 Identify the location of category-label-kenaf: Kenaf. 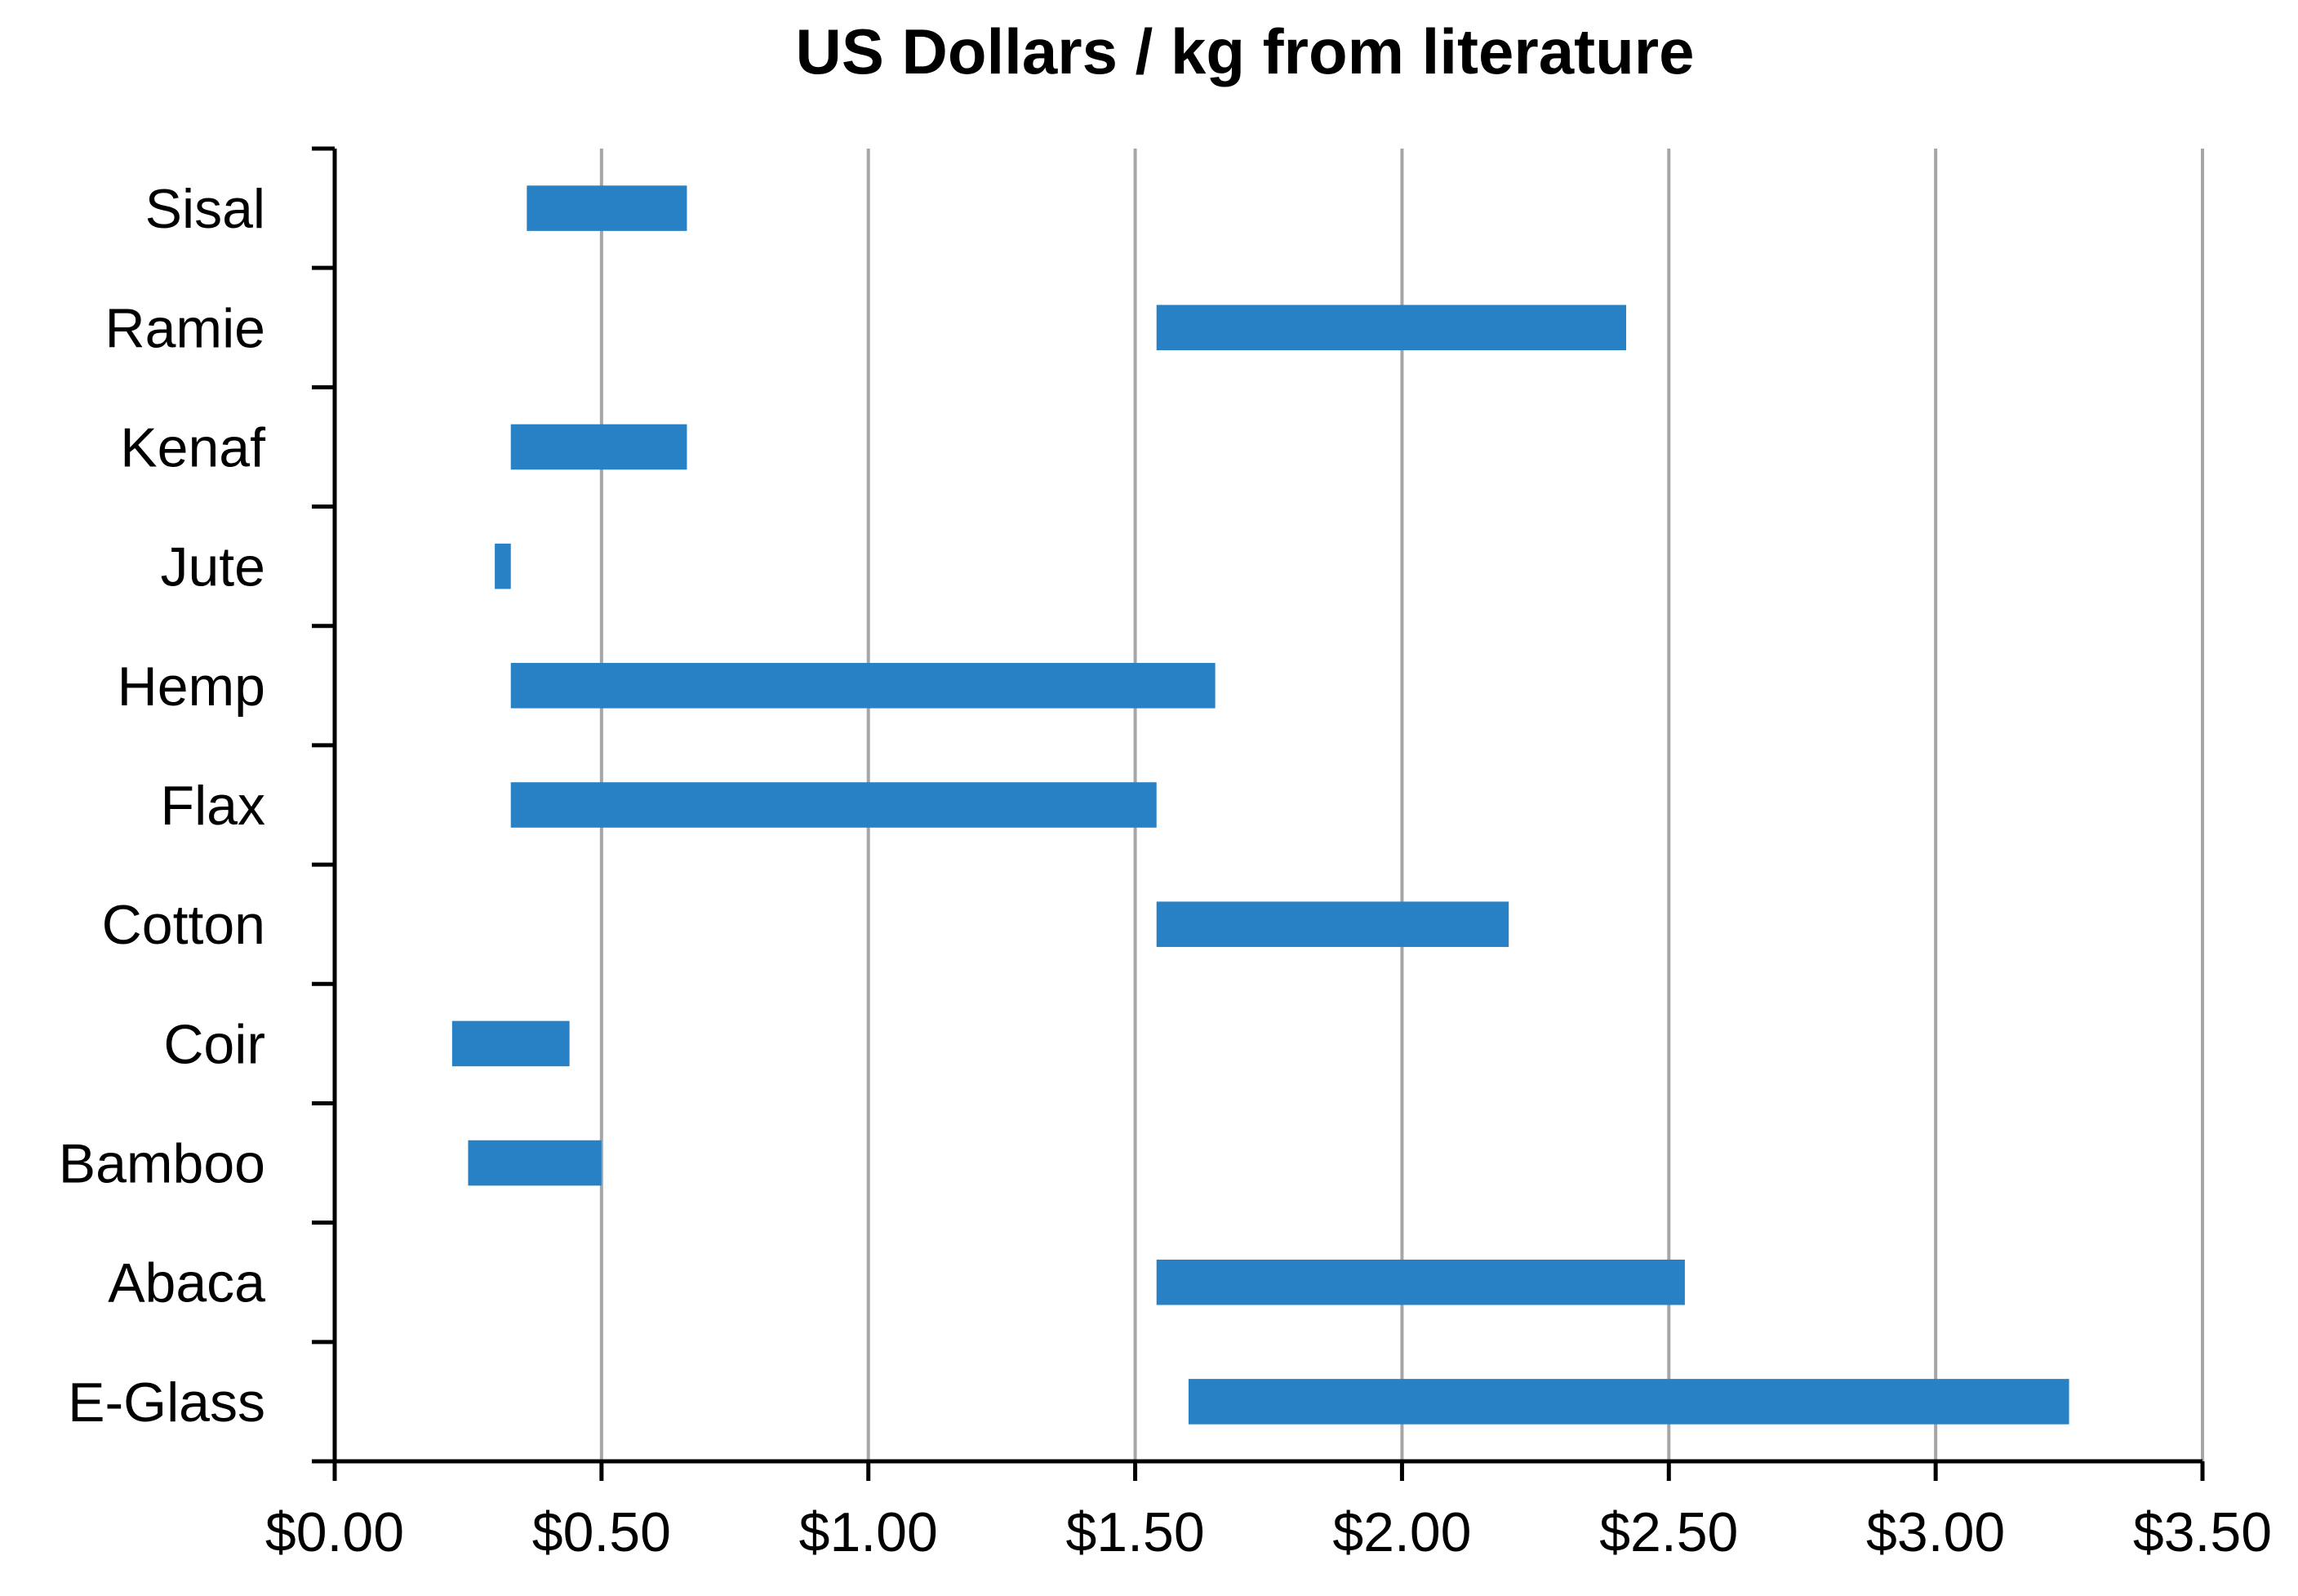
(193, 447).